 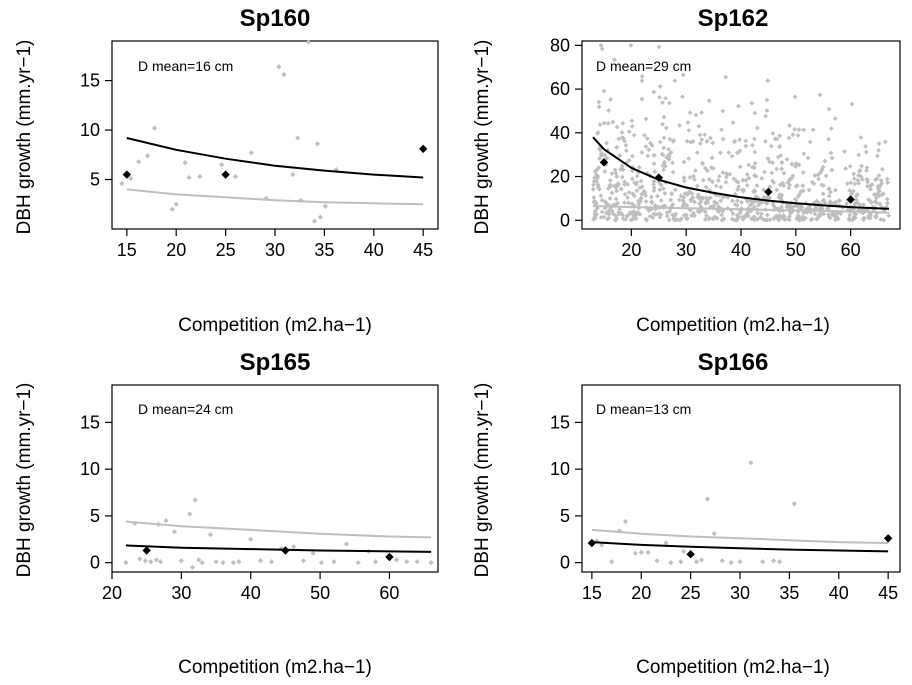 I want to click on mean-point, so click(x=225, y=174).